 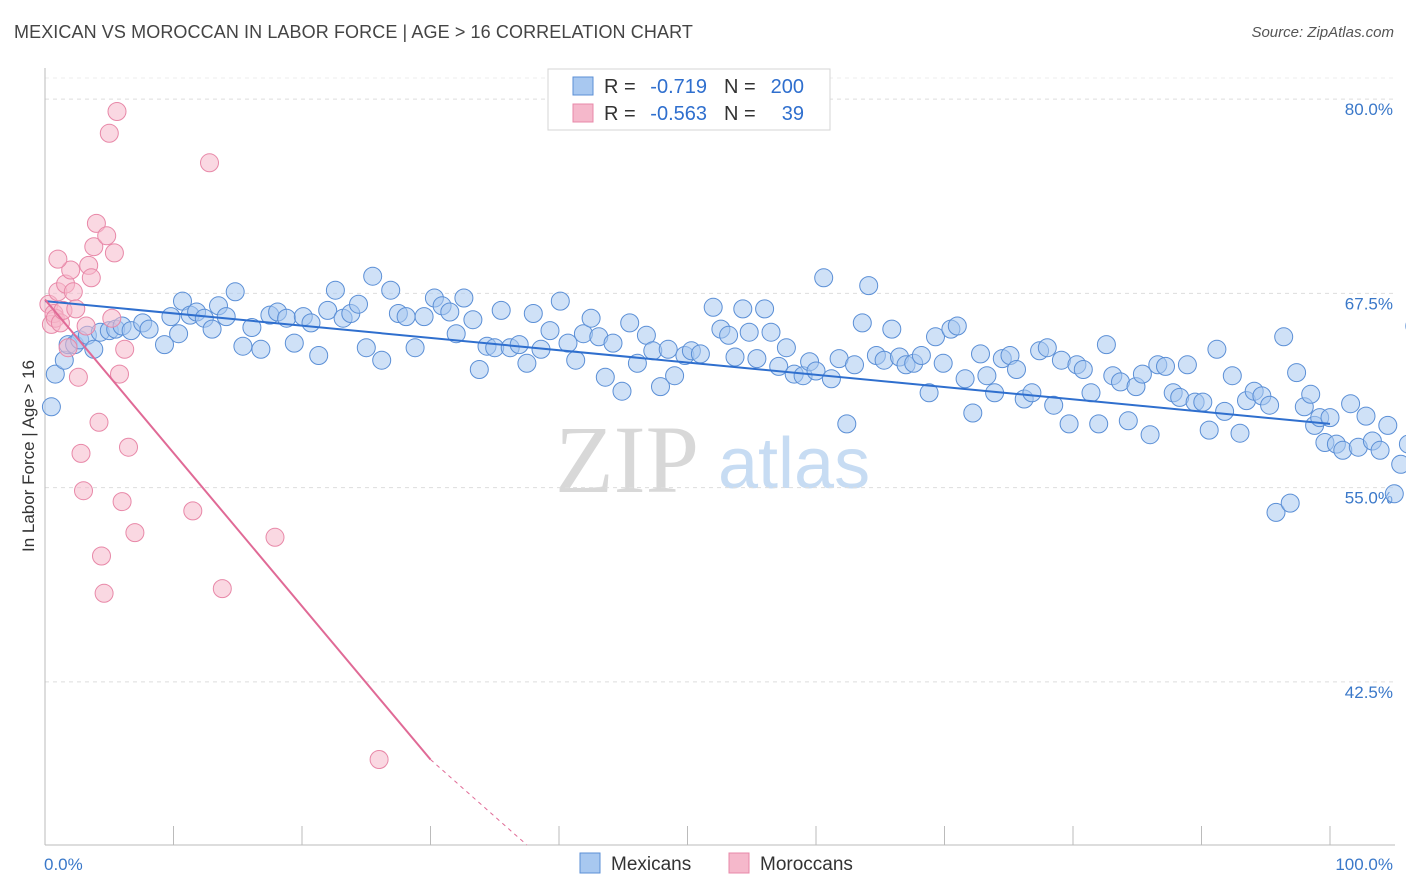 What do you see at coordinates (479, 802) in the screenshot?
I see `moroccans-trend-extension` at bounding box center [479, 802].